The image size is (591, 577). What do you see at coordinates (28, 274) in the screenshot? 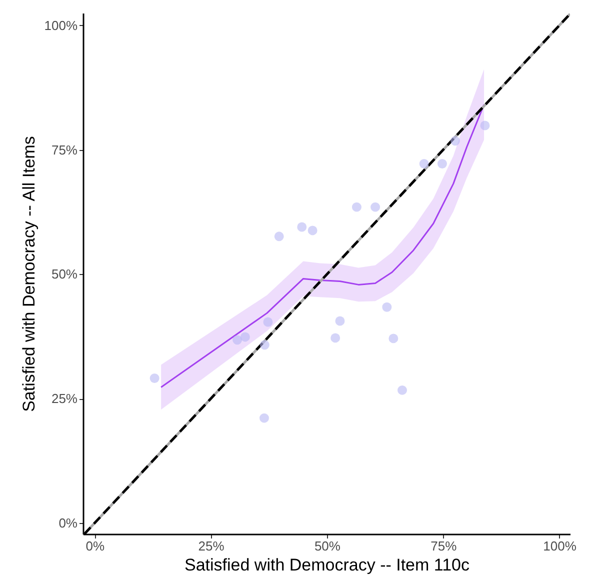
I see `y-axis-title: Satisfied with Democracy -- All Items` at bounding box center [28, 274].